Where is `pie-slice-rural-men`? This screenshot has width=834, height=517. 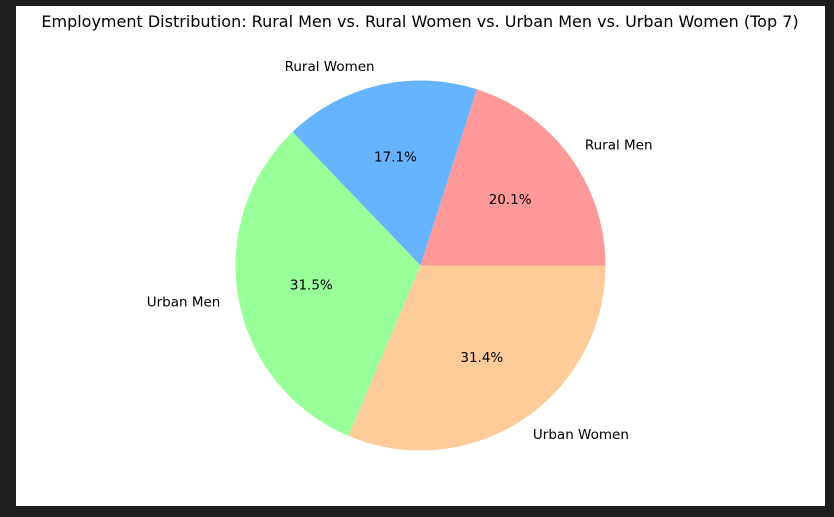
pie-slice-rural-men is located at coordinates (513, 177).